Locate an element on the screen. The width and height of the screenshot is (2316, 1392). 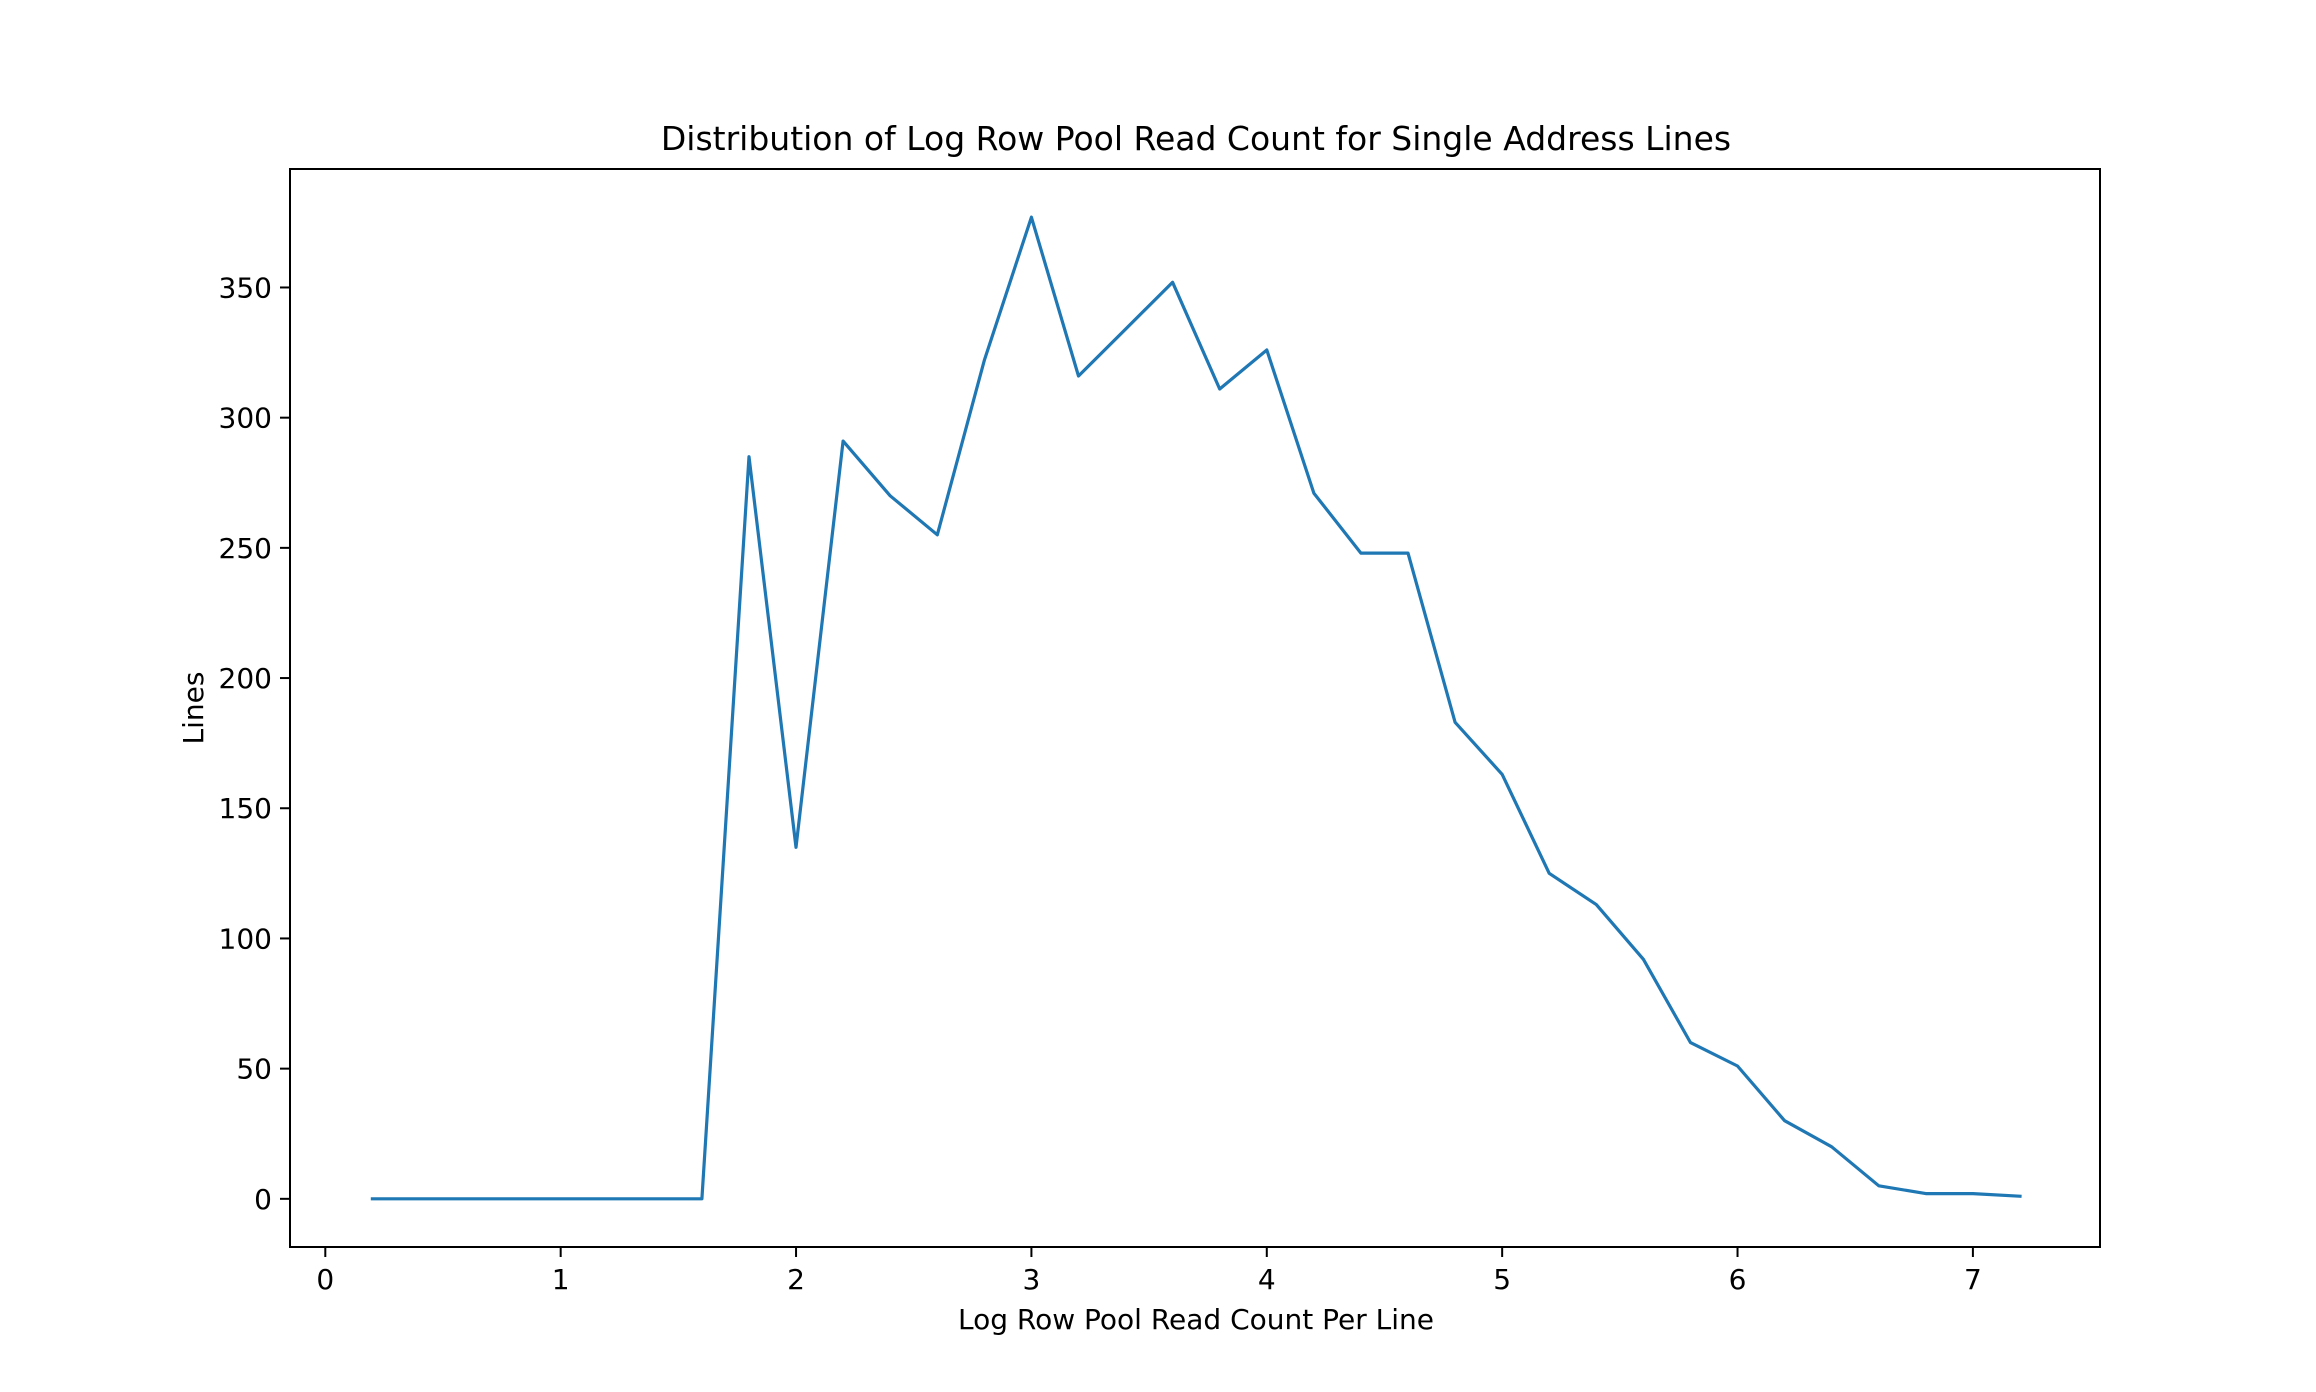
x-tick-label: 4 is located at coordinates (1267, 1279).